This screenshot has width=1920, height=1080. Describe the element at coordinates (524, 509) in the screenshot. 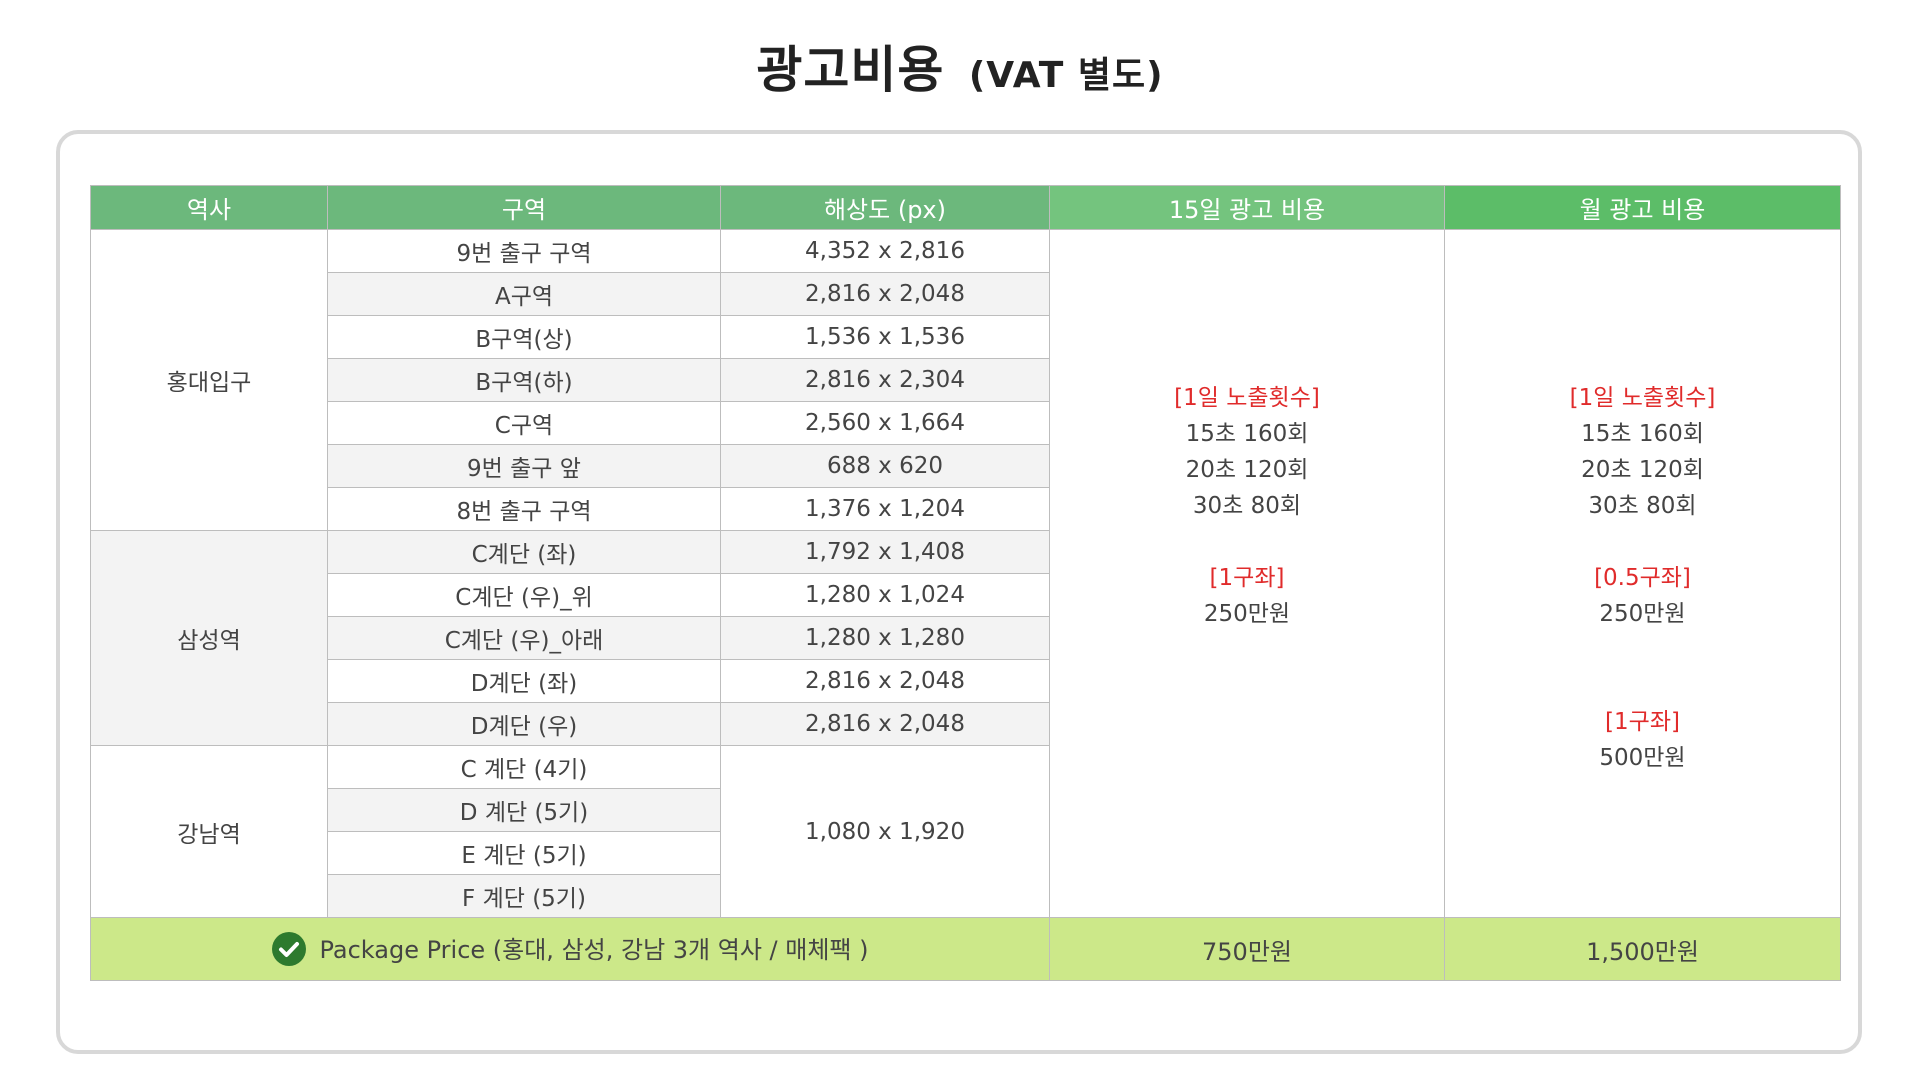

I see `zone-cell: 8번 출구 구역` at that location.